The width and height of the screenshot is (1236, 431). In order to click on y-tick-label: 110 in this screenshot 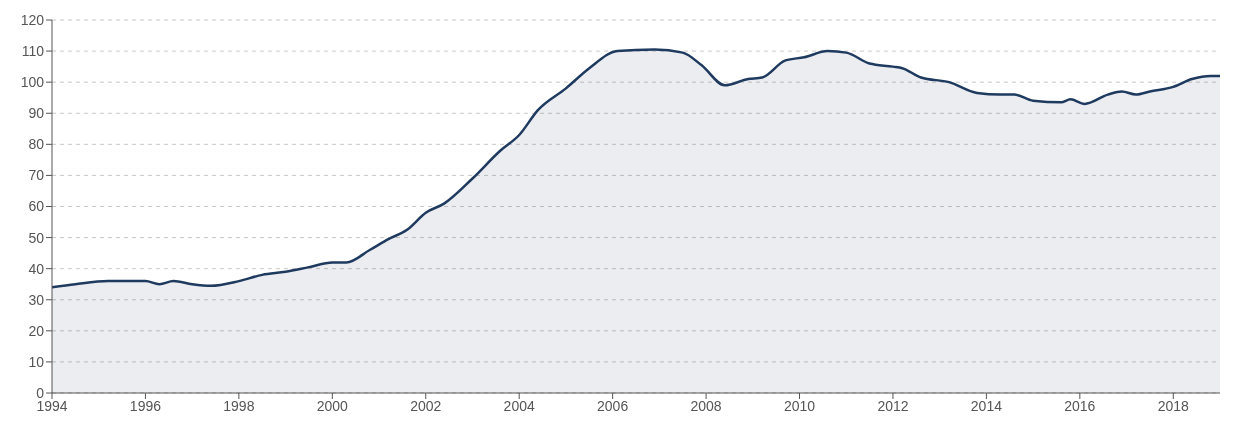, I will do `click(33, 51)`.